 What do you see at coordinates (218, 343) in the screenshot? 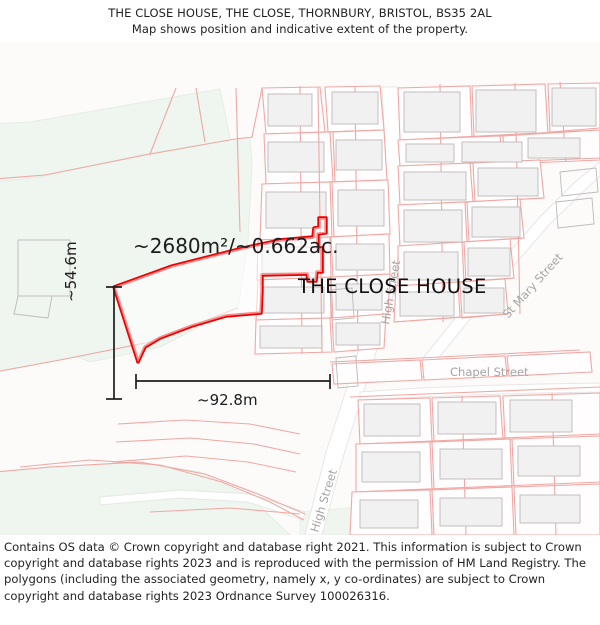
I see `dimension-lines` at bounding box center [218, 343].